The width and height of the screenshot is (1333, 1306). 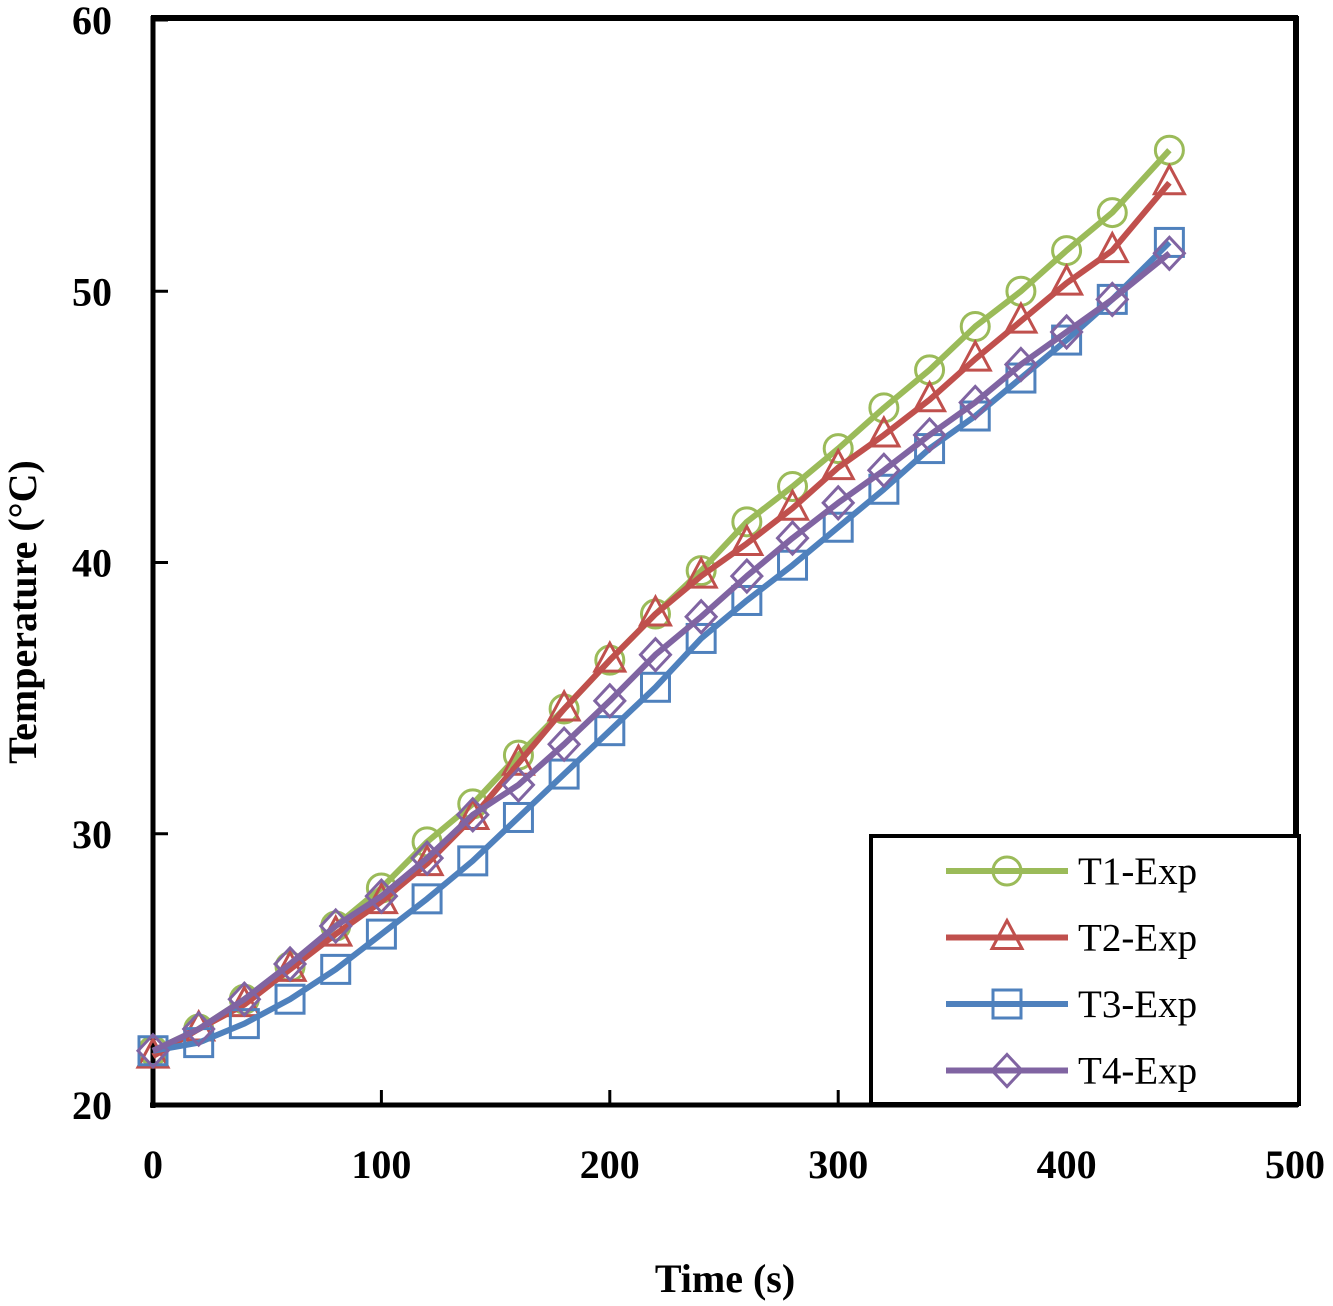 What do you see at coordinates (838, 1164) in the screenshot?
I see `x-tick-label: 300` at bounding box center [838, 1164].